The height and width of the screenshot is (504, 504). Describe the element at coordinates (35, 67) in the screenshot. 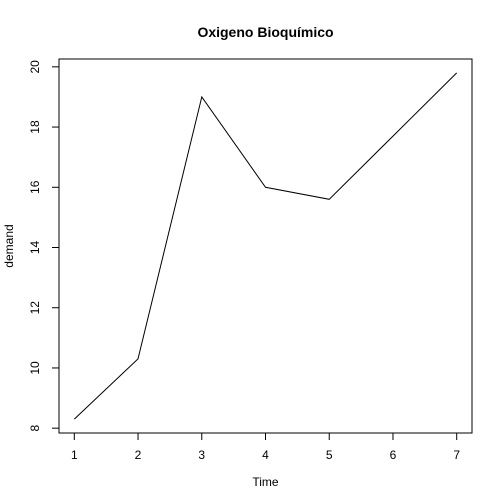

I see `y-tick-label: 20` at that location.